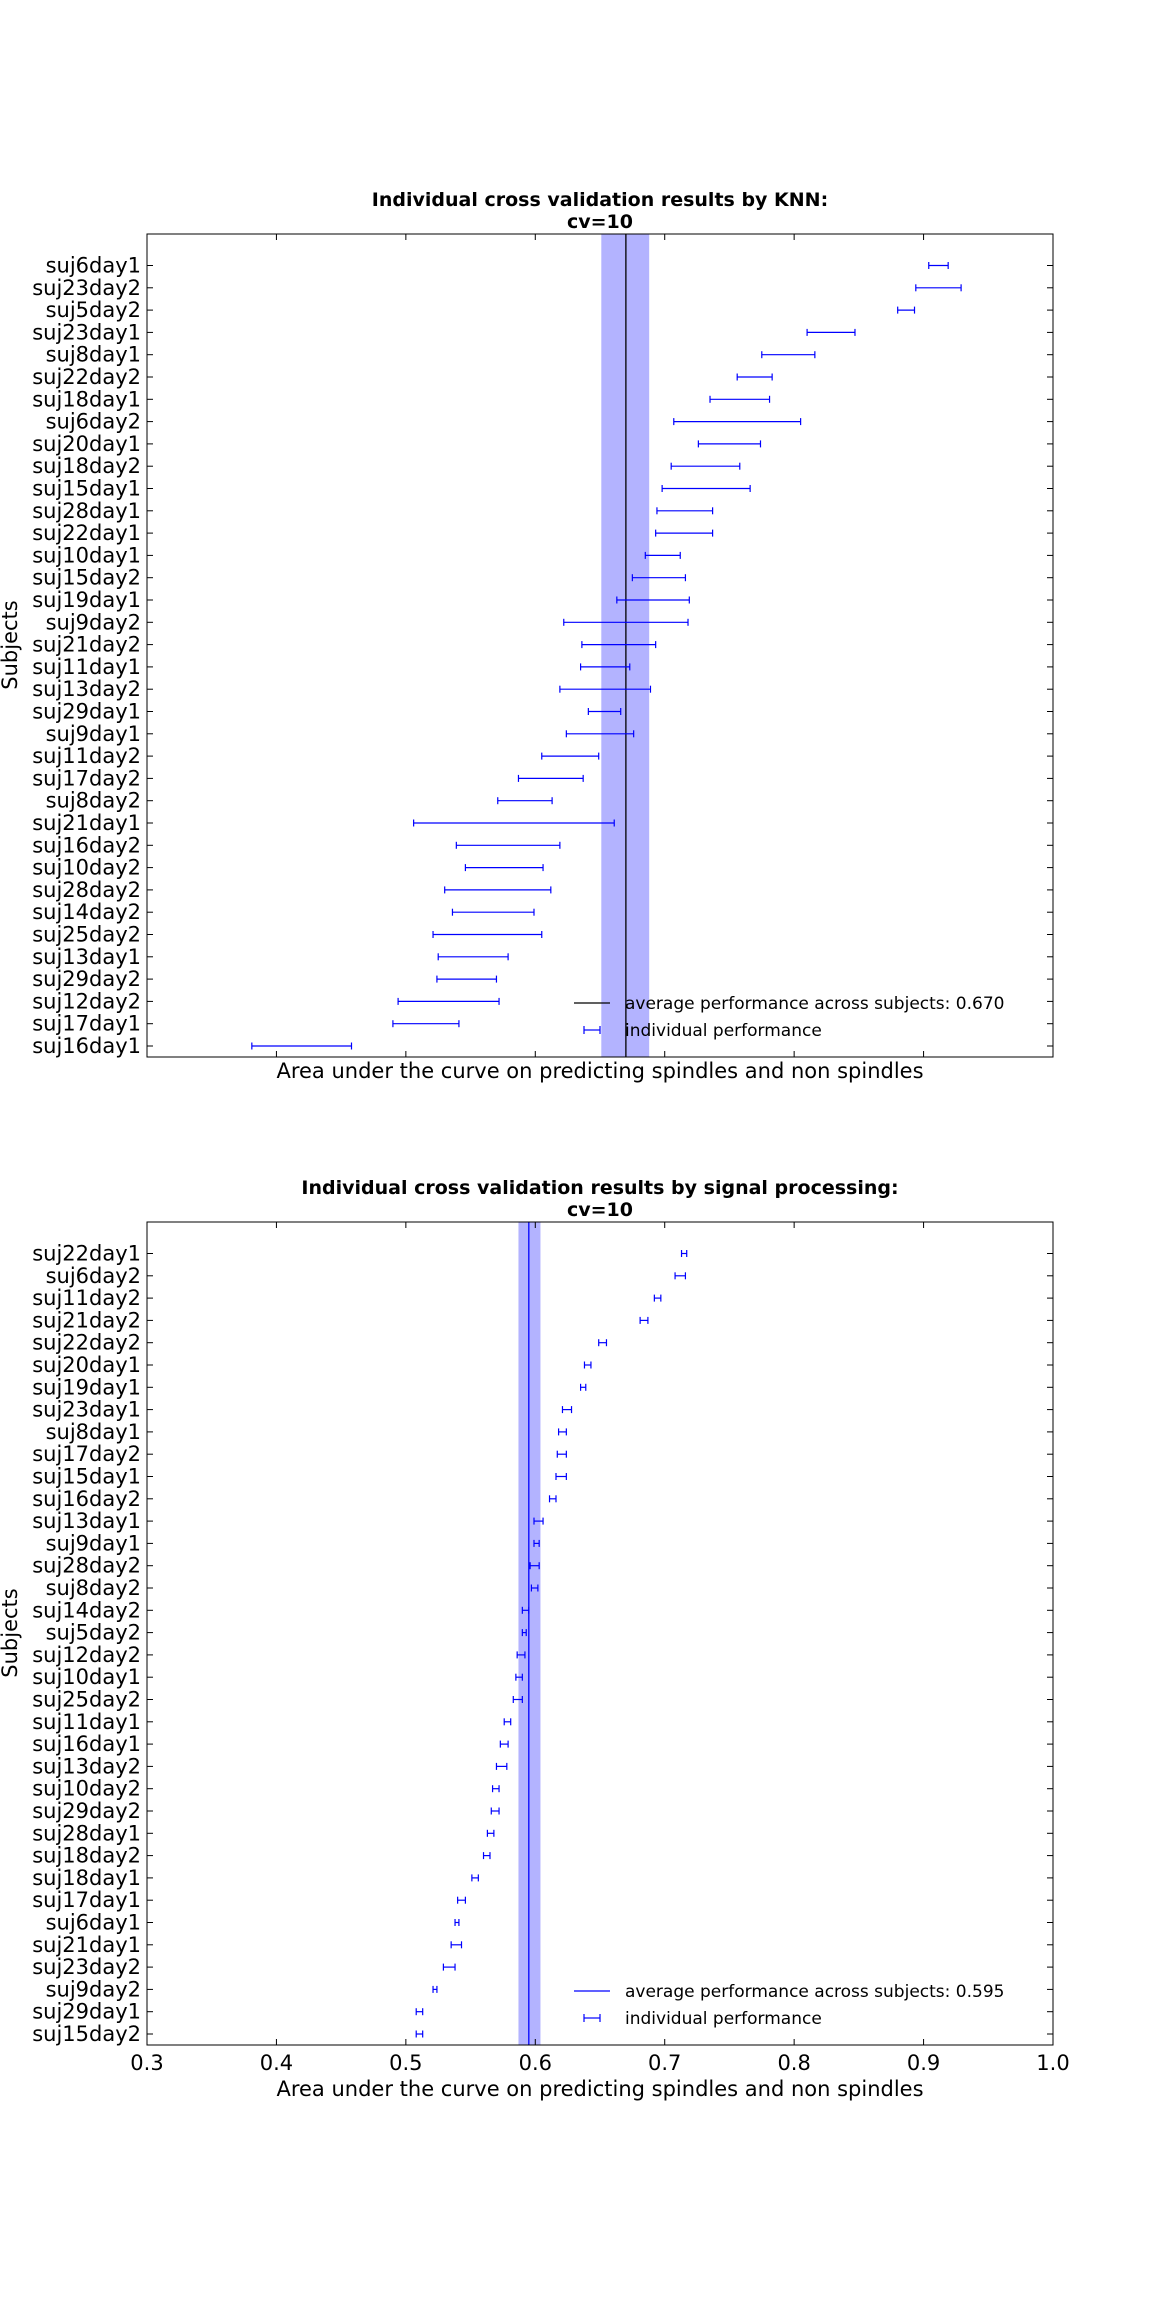 The image size is (1152, 2304). Describe the element at coordinates (86, 845) in the screenshot. I see `y-tick-label: suj16day2` at that location.